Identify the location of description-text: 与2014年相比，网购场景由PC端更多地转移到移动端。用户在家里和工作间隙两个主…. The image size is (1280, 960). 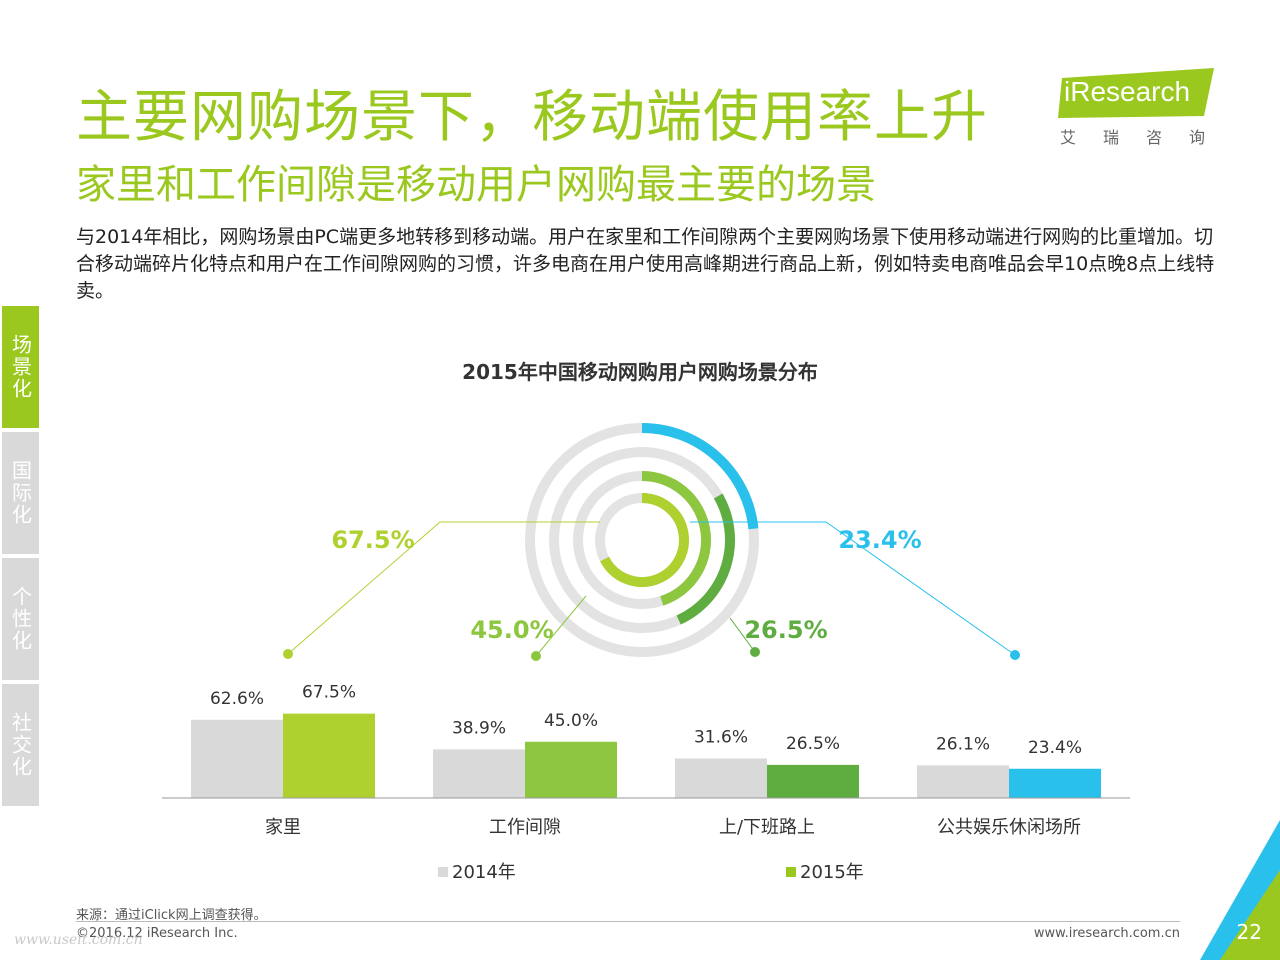
(645, 264).